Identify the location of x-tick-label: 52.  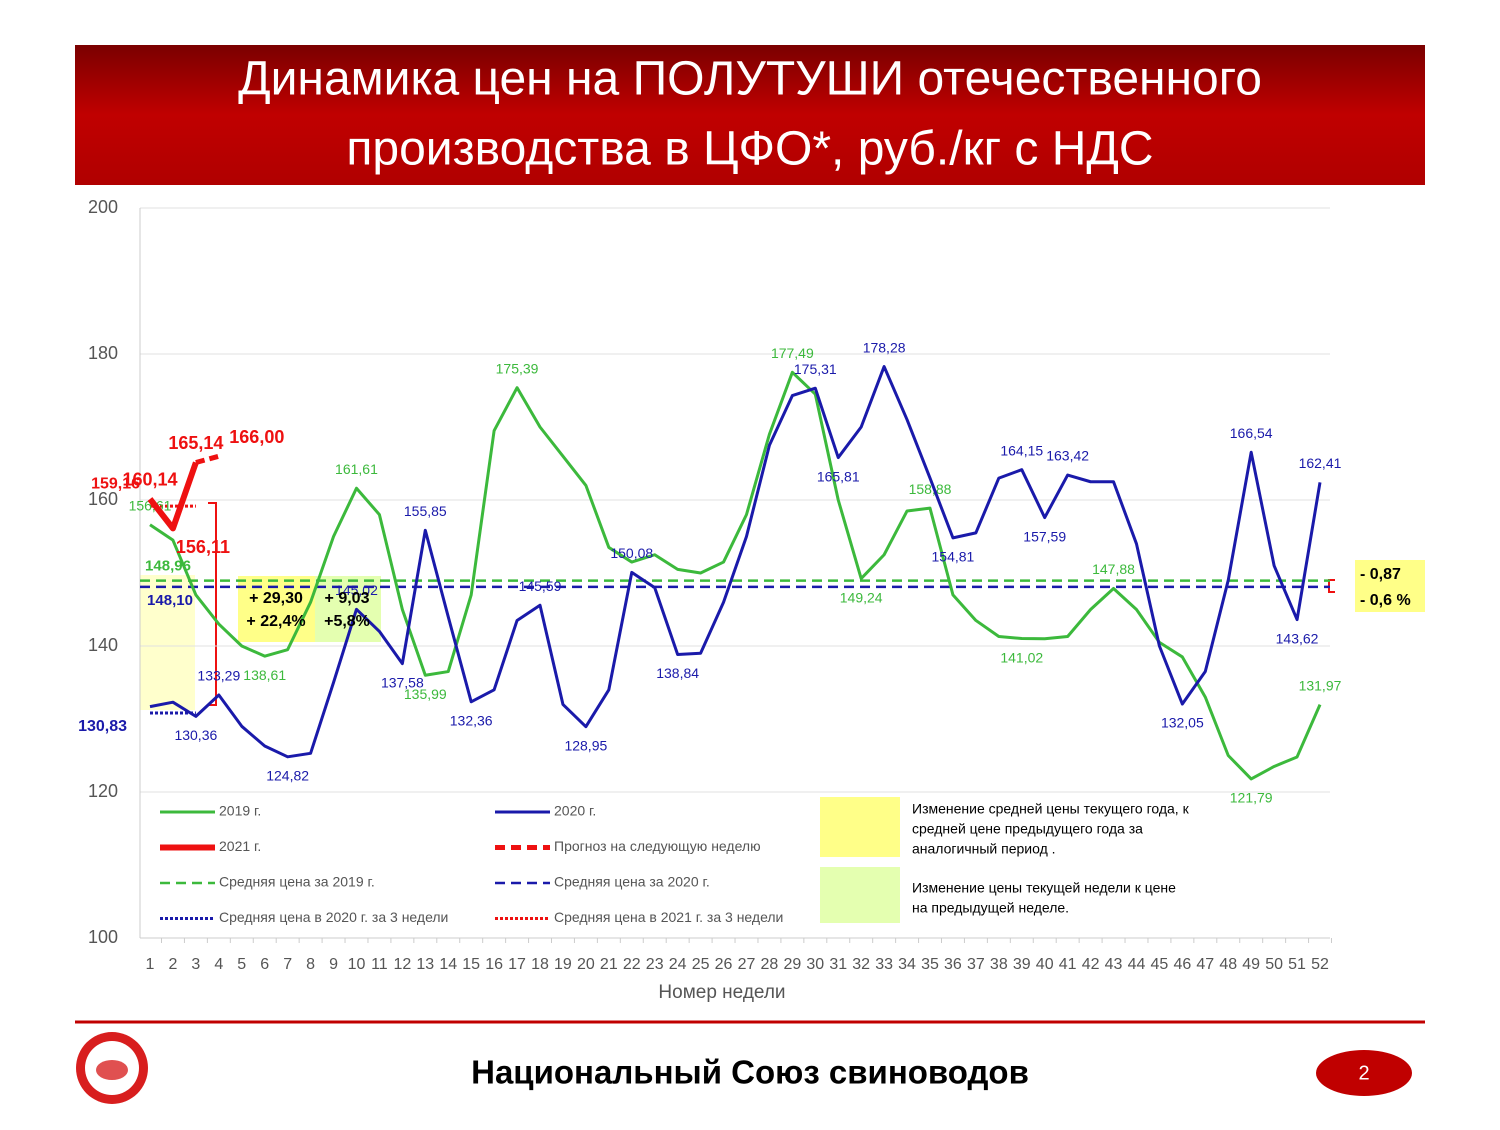
(1320, 964).